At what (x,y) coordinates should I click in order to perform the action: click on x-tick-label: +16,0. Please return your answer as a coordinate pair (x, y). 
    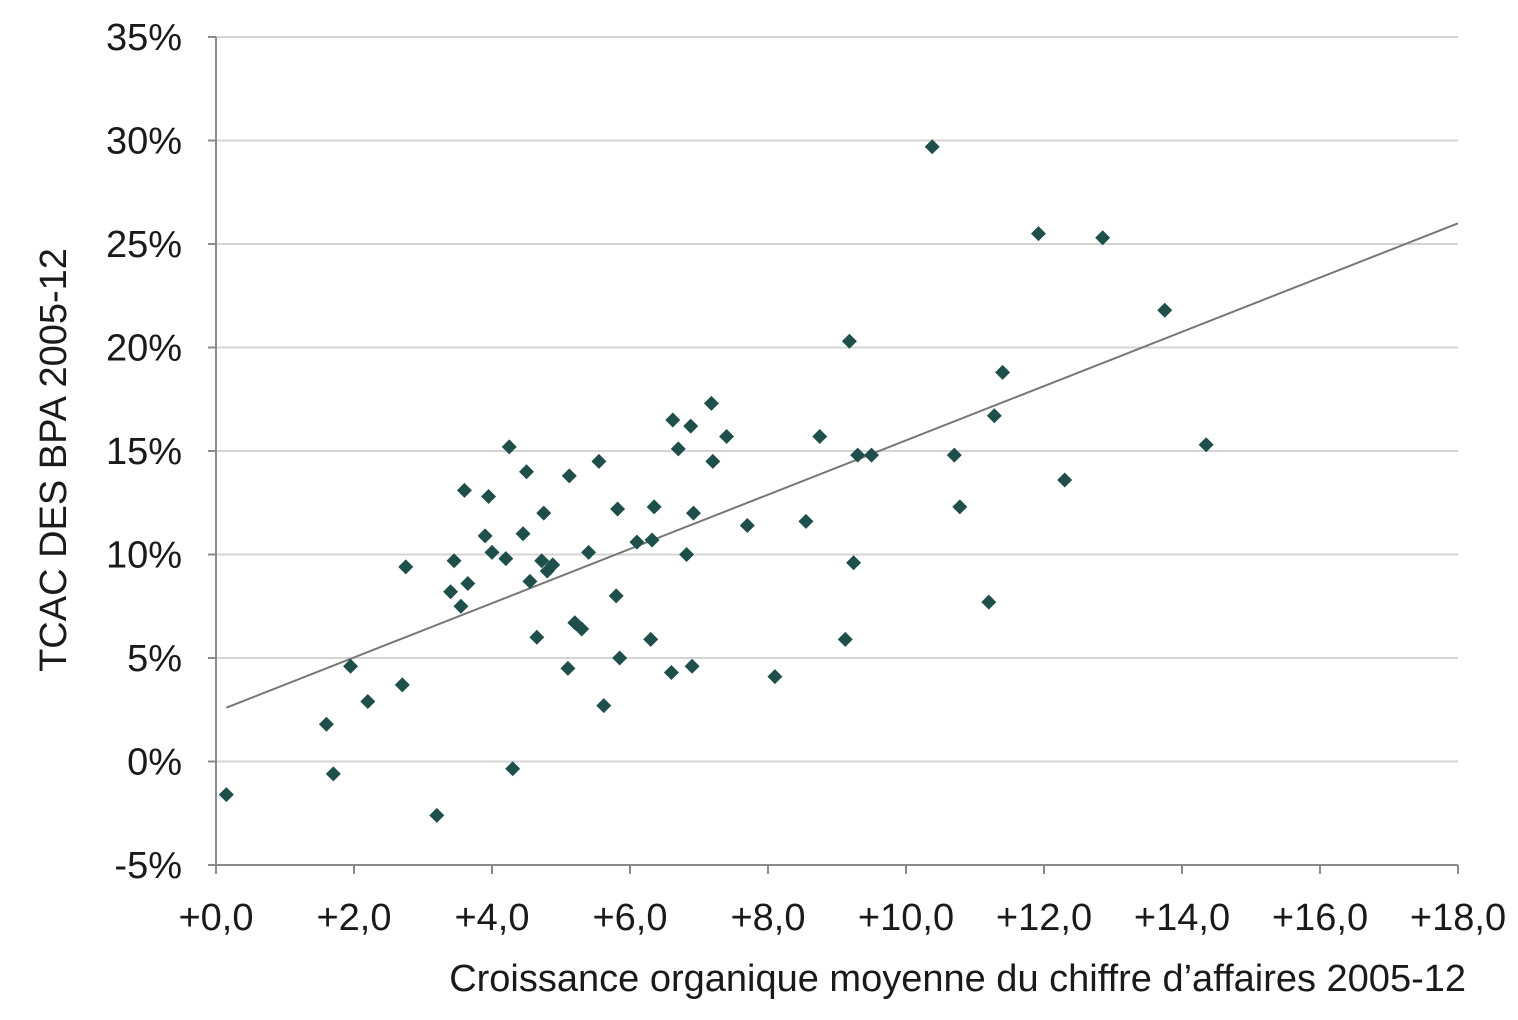
    Looking at the image, I should click on (1320, 918).